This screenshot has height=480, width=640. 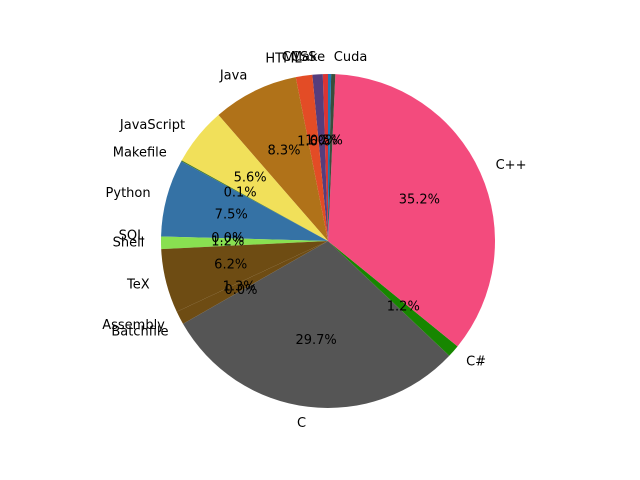 What do you see at coordinates (139, 332) in the screenshot?
I see `slice-label-batchfile-11: Batchfile` at bounding box center [139, 332].